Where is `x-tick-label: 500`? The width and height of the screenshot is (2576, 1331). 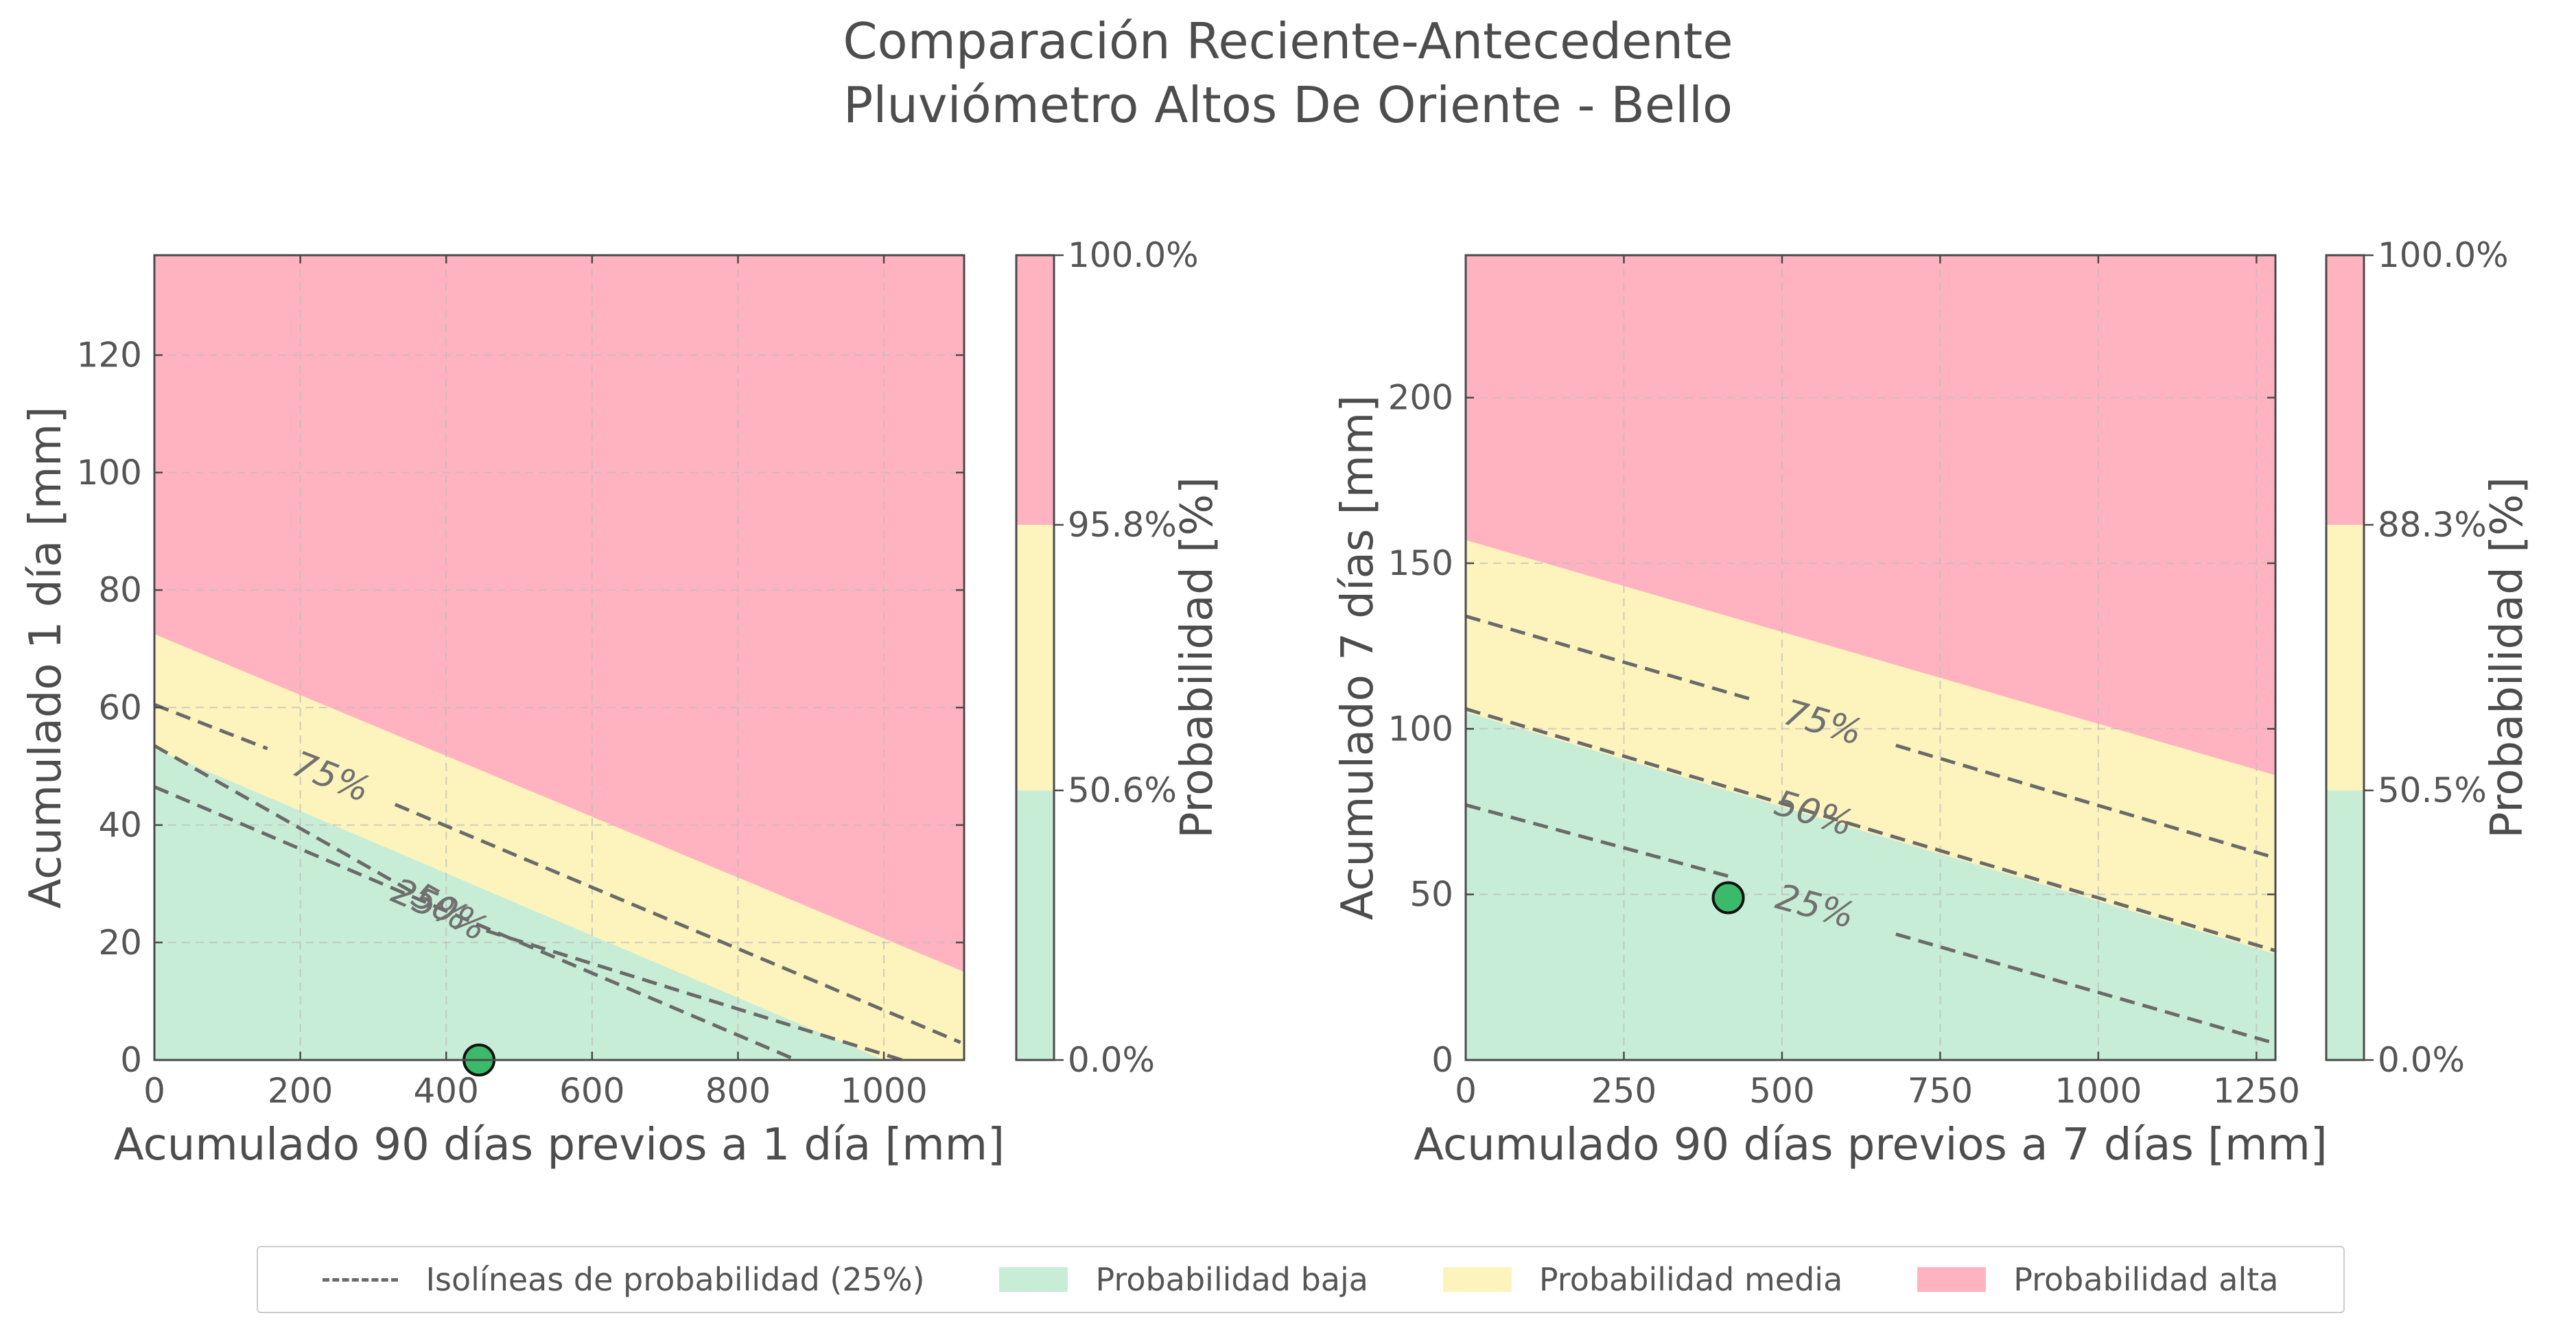 x-tick-label: 500 is located at coordinates (1781, 1091).